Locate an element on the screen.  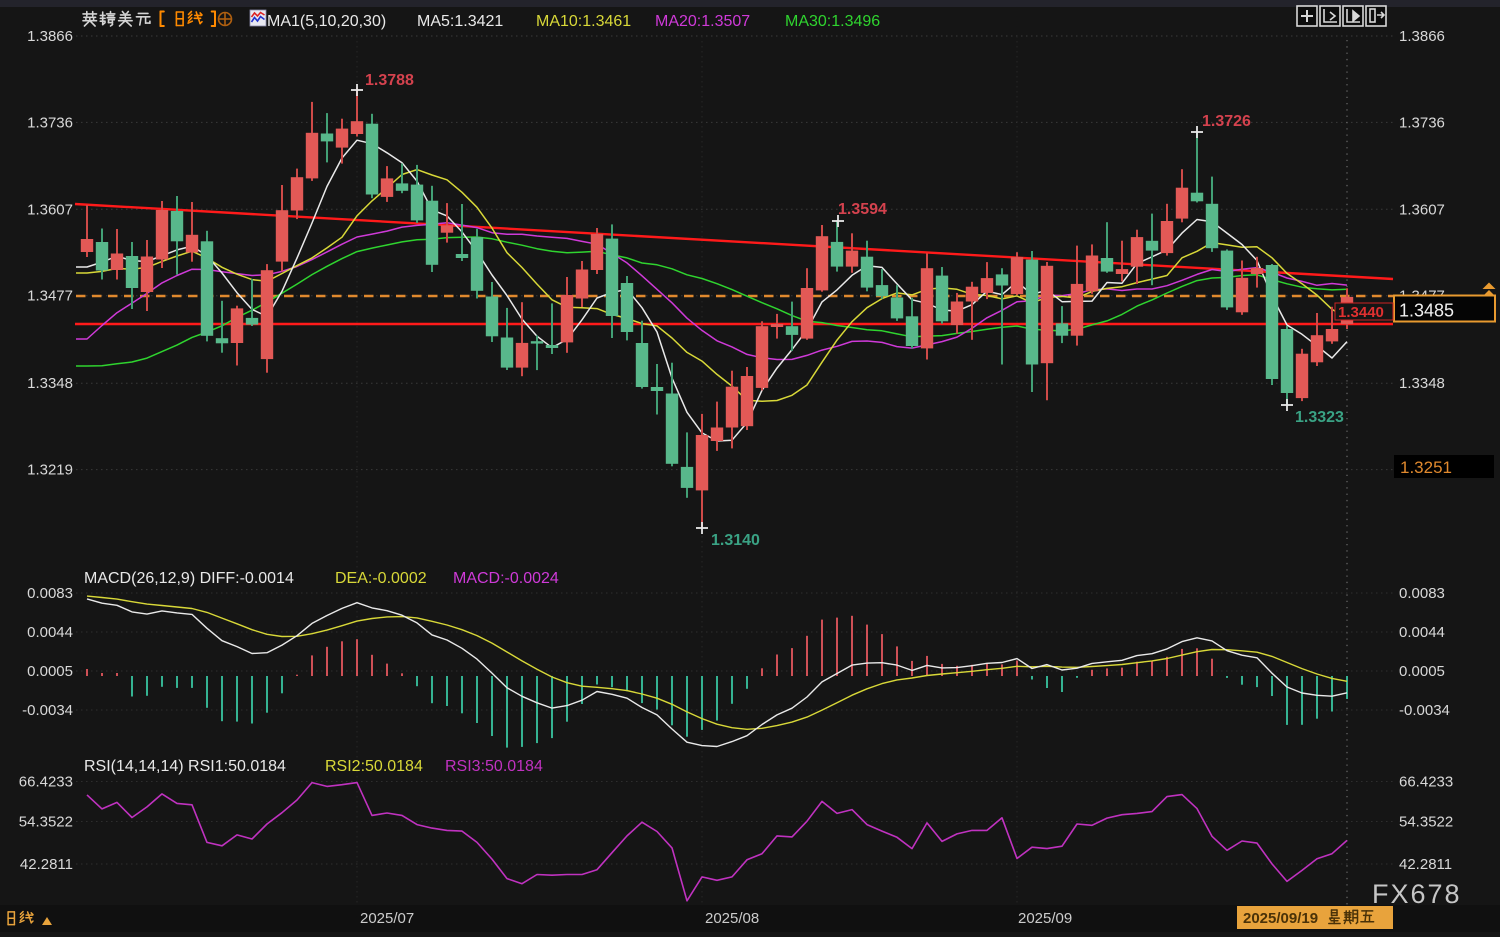
svg-text: 2025/08 is located at coordinates (732, 918).